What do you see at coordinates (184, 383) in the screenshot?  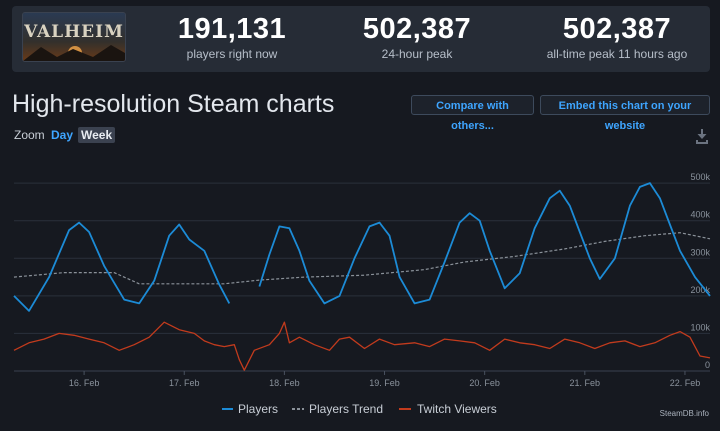 I see `x-tick-label: 17. Feb` at bounding box center [184, 383].